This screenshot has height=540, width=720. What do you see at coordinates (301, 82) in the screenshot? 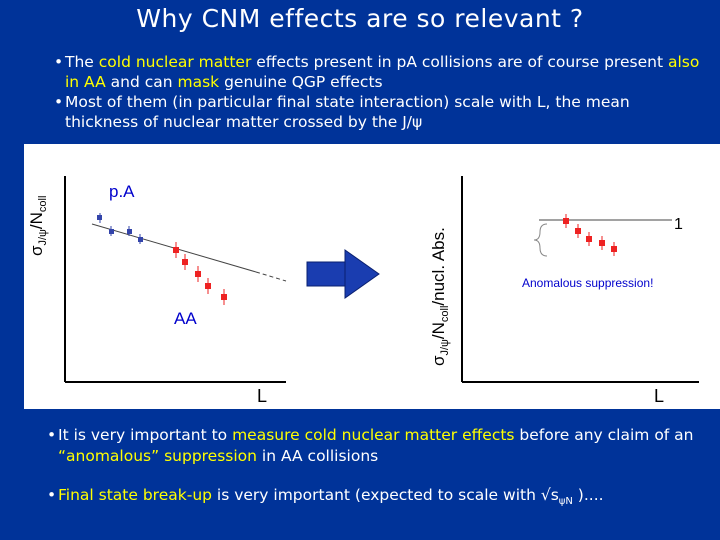
I see `bullet-text: genuine QGP effects` at bounding box center [301, 82].